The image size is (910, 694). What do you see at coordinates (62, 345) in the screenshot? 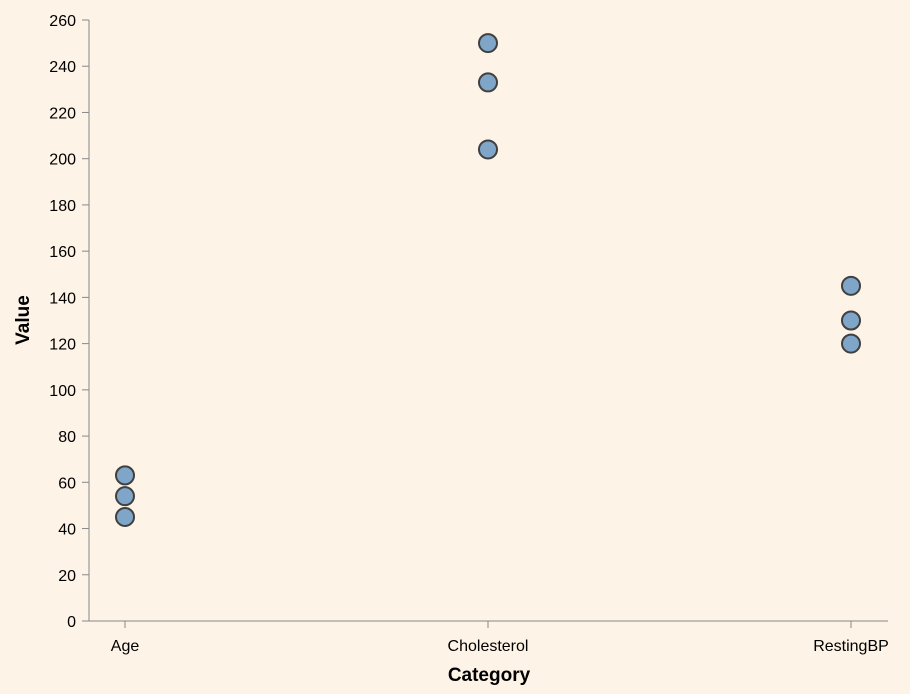
I see `y-tick-label: 120` at bounding box center [62, 345].